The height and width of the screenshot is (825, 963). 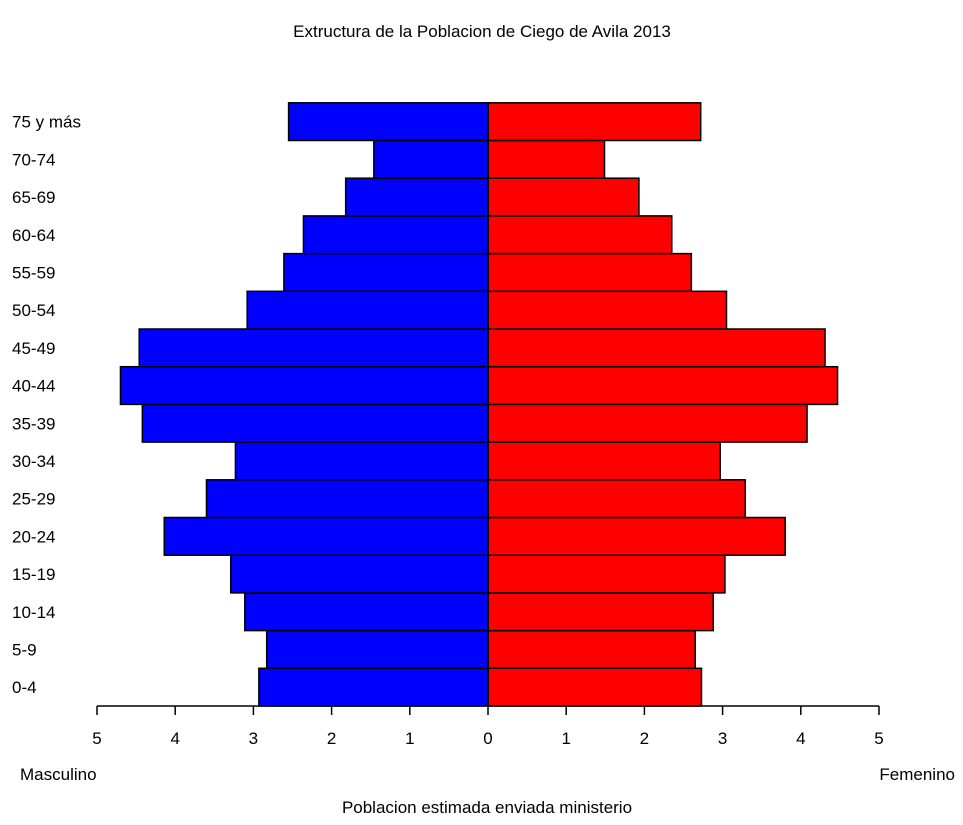 I want to click on masculino-axis-label: Masculino, so click(x=58, y=774).